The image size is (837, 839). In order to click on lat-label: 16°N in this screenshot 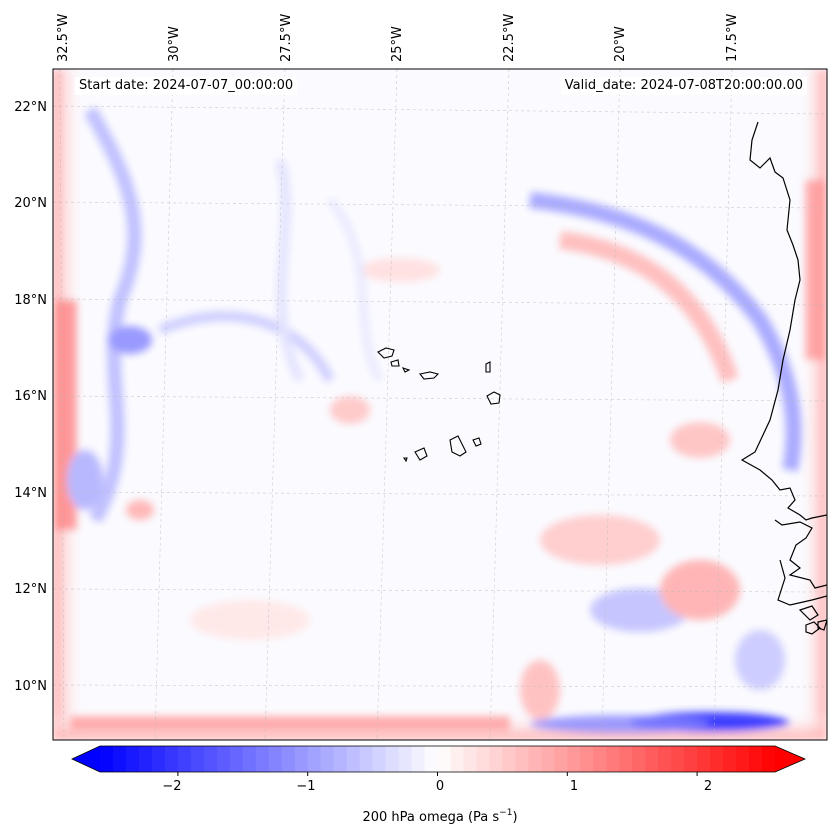, I will do `click(30, 396)`.